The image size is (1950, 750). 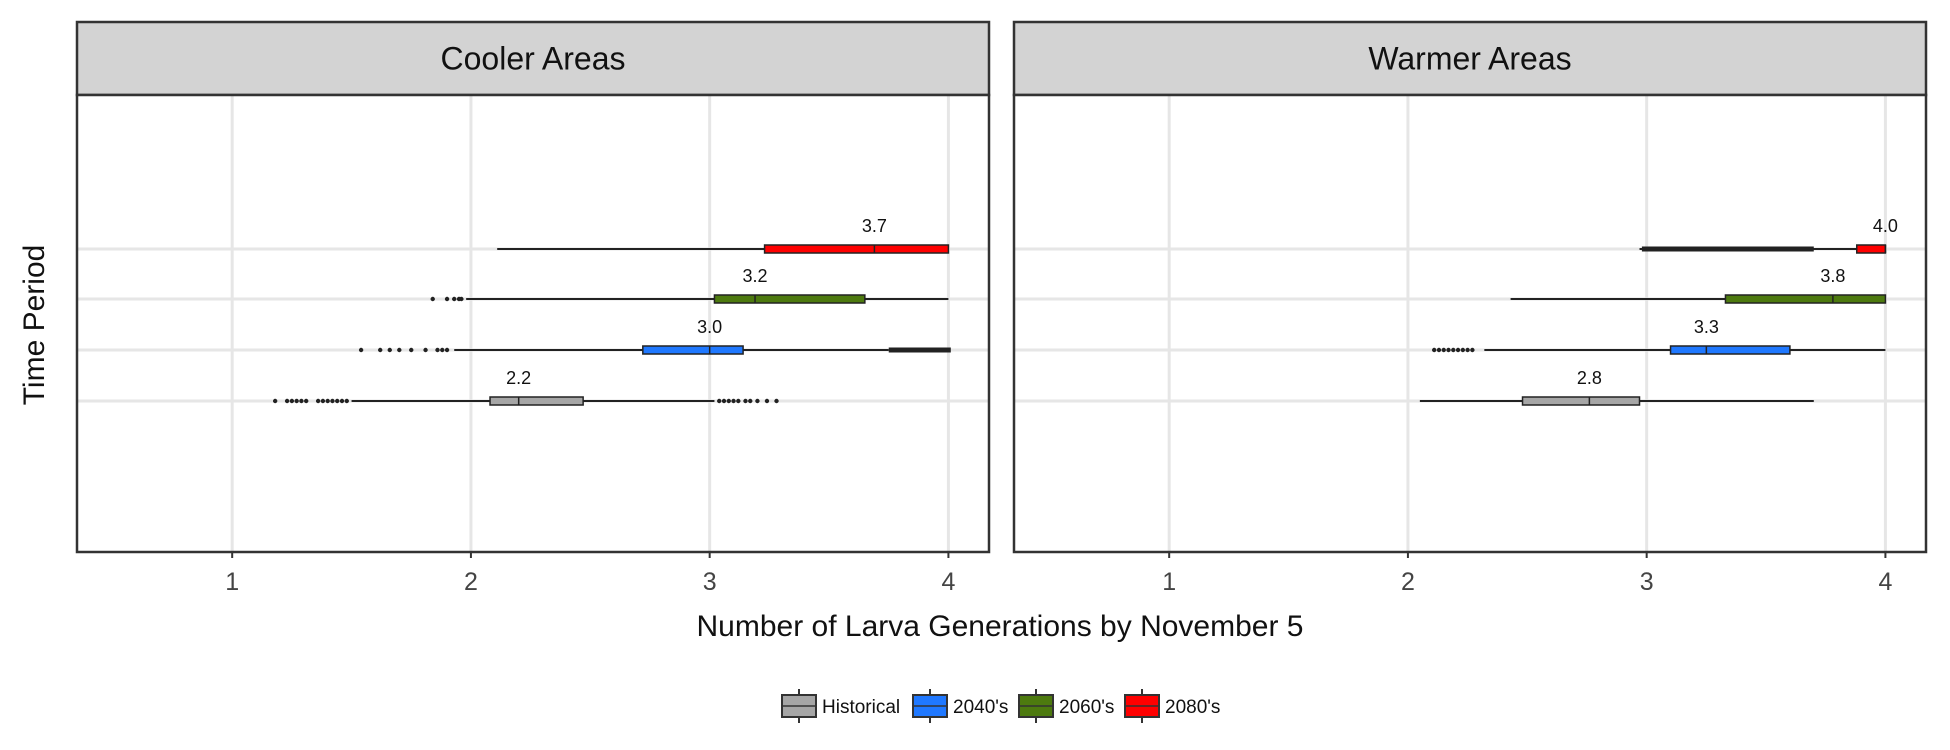 What do you see at coordinates (1706, 327) in the screenshot?
I see `median-label: 3.3` at bounding box center [1706, 327].